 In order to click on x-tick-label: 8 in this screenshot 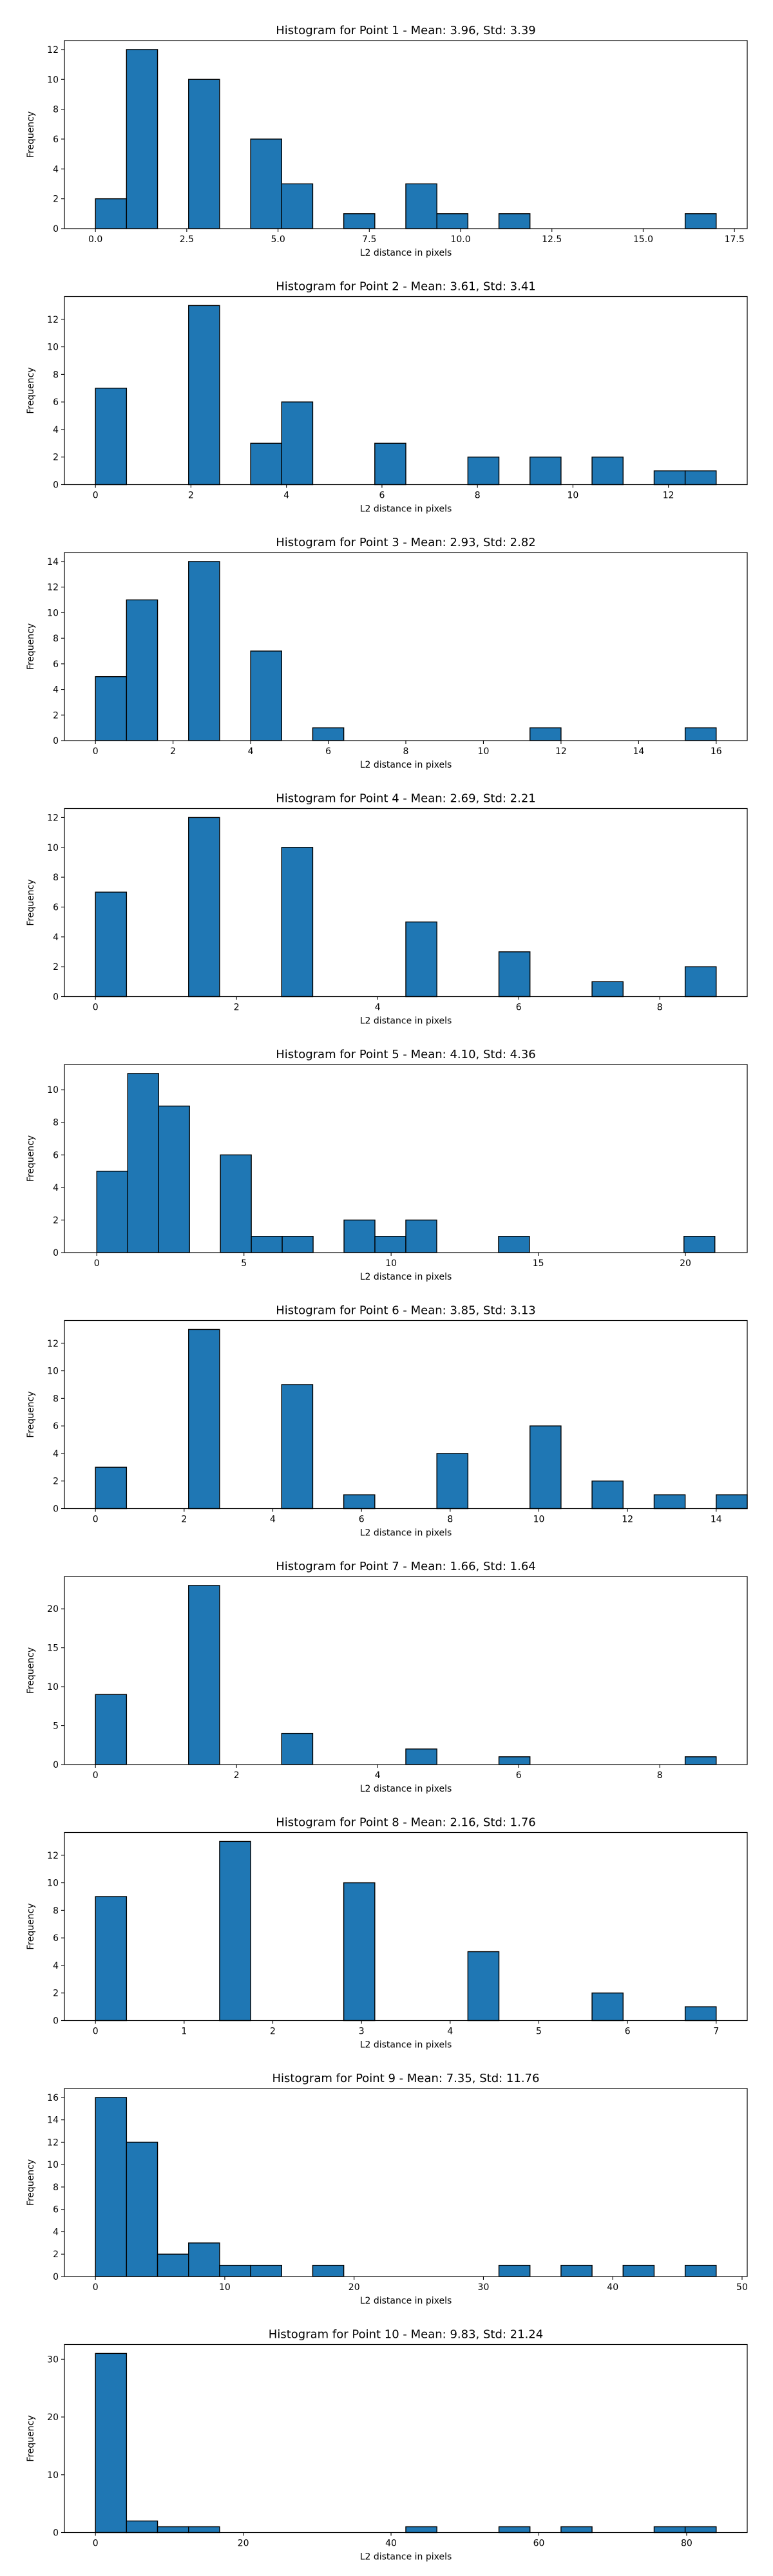, I will do `click(450, 1520)`.